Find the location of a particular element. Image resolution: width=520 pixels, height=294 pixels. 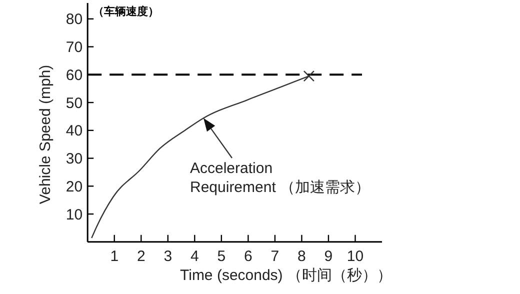

x-tick-label: 6 is located at coordinates (248, 256).